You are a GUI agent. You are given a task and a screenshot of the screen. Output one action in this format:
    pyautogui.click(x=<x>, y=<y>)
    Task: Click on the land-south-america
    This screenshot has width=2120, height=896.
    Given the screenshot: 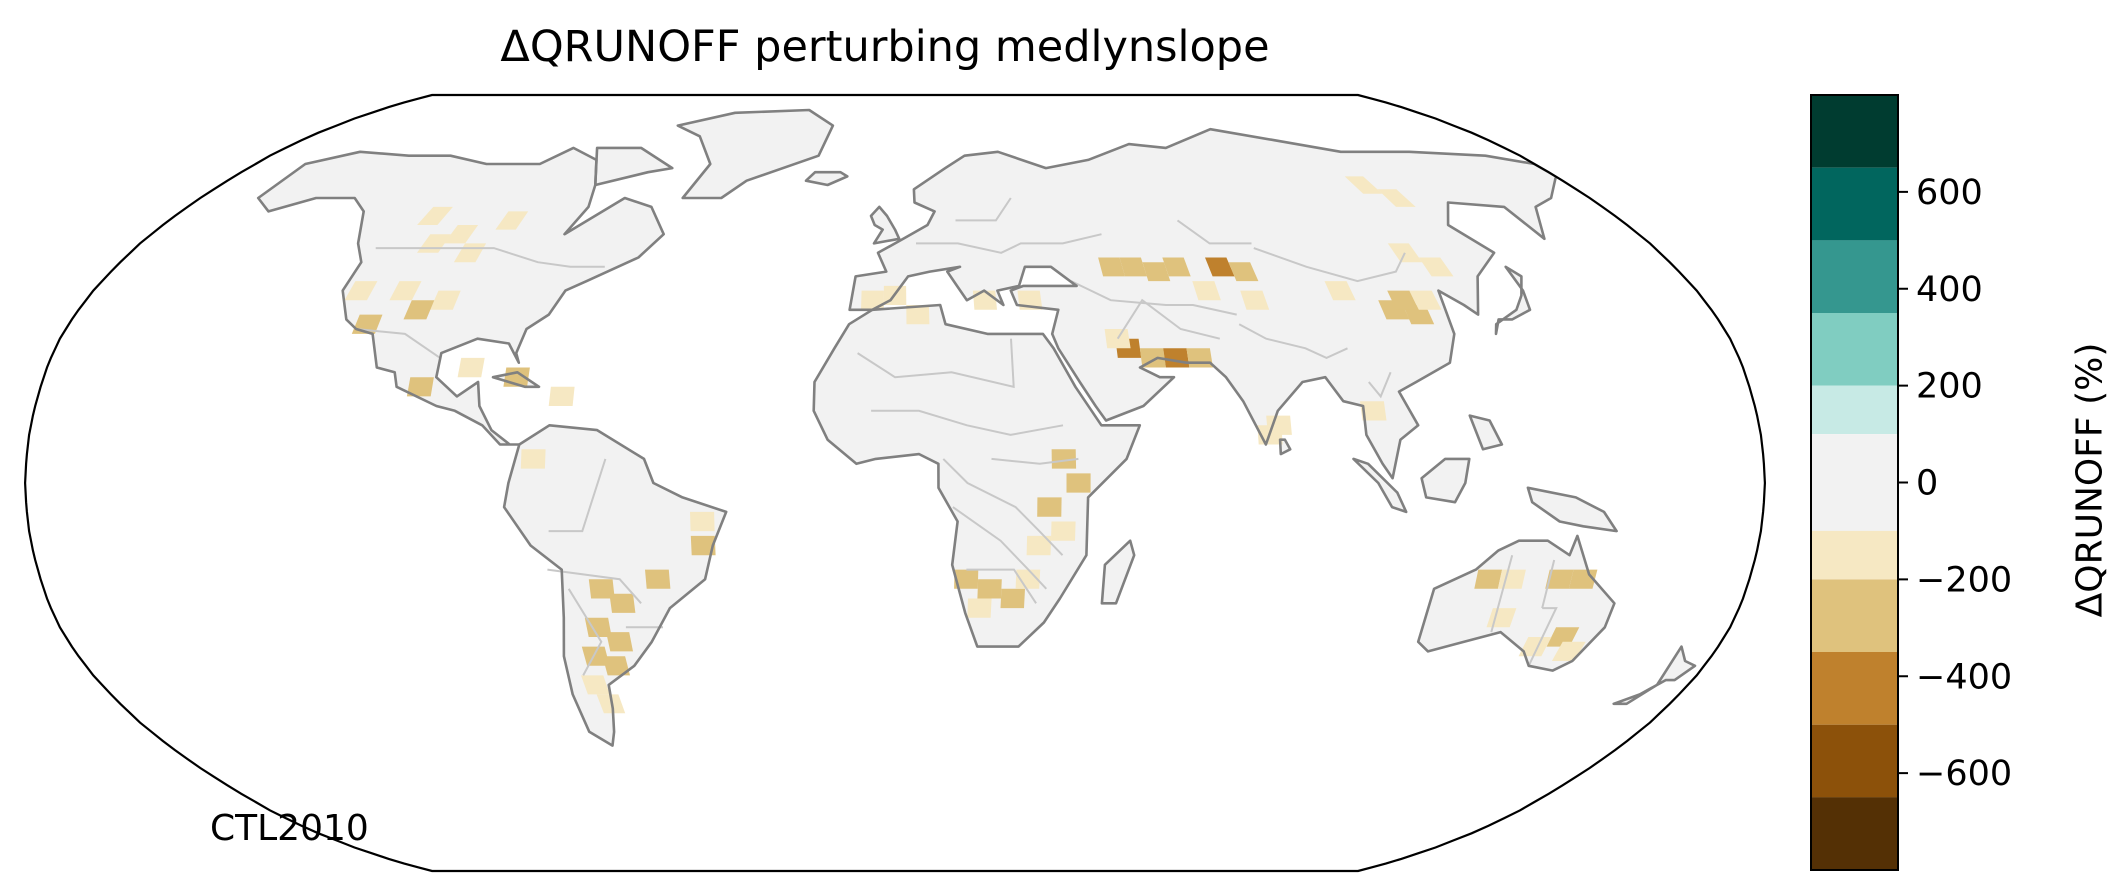 What is the action you would take?
    pyautogui.click(x=615, y=585)
    